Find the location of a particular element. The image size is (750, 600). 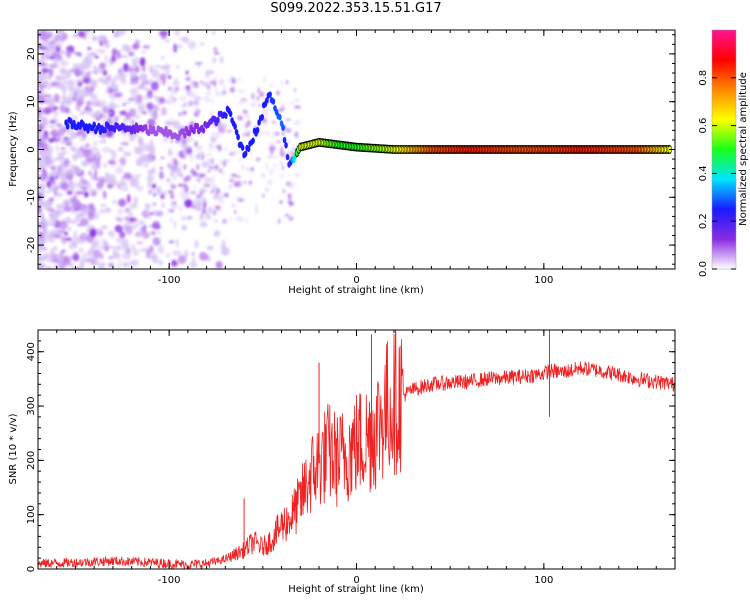

spectrogram-y-tick-label: -10 is located at coordinates (31, 197).